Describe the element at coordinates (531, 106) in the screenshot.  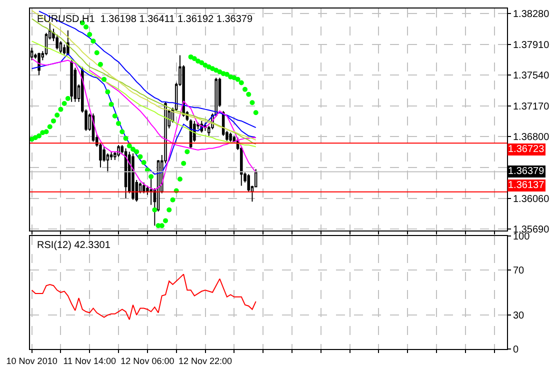
I see `y-tick-label: 1.37170` at that location.